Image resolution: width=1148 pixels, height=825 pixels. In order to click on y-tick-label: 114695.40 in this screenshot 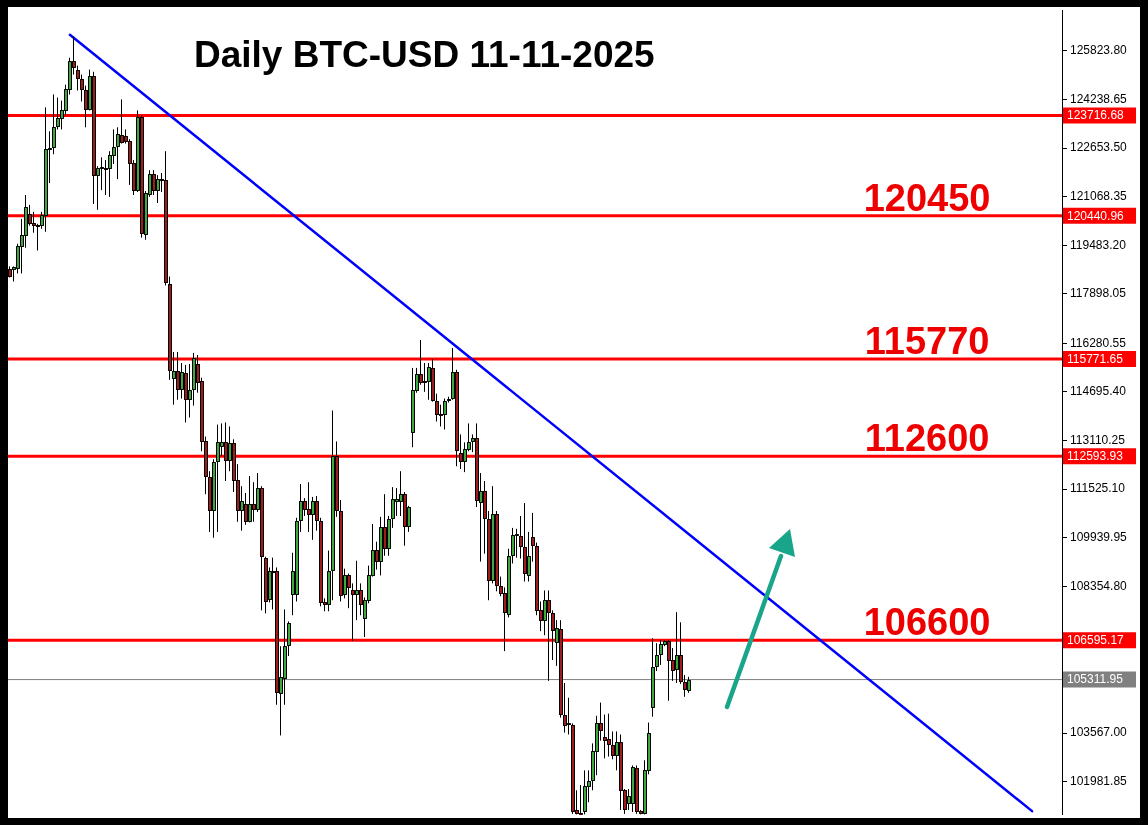, I will do `click(1098, 391)`.